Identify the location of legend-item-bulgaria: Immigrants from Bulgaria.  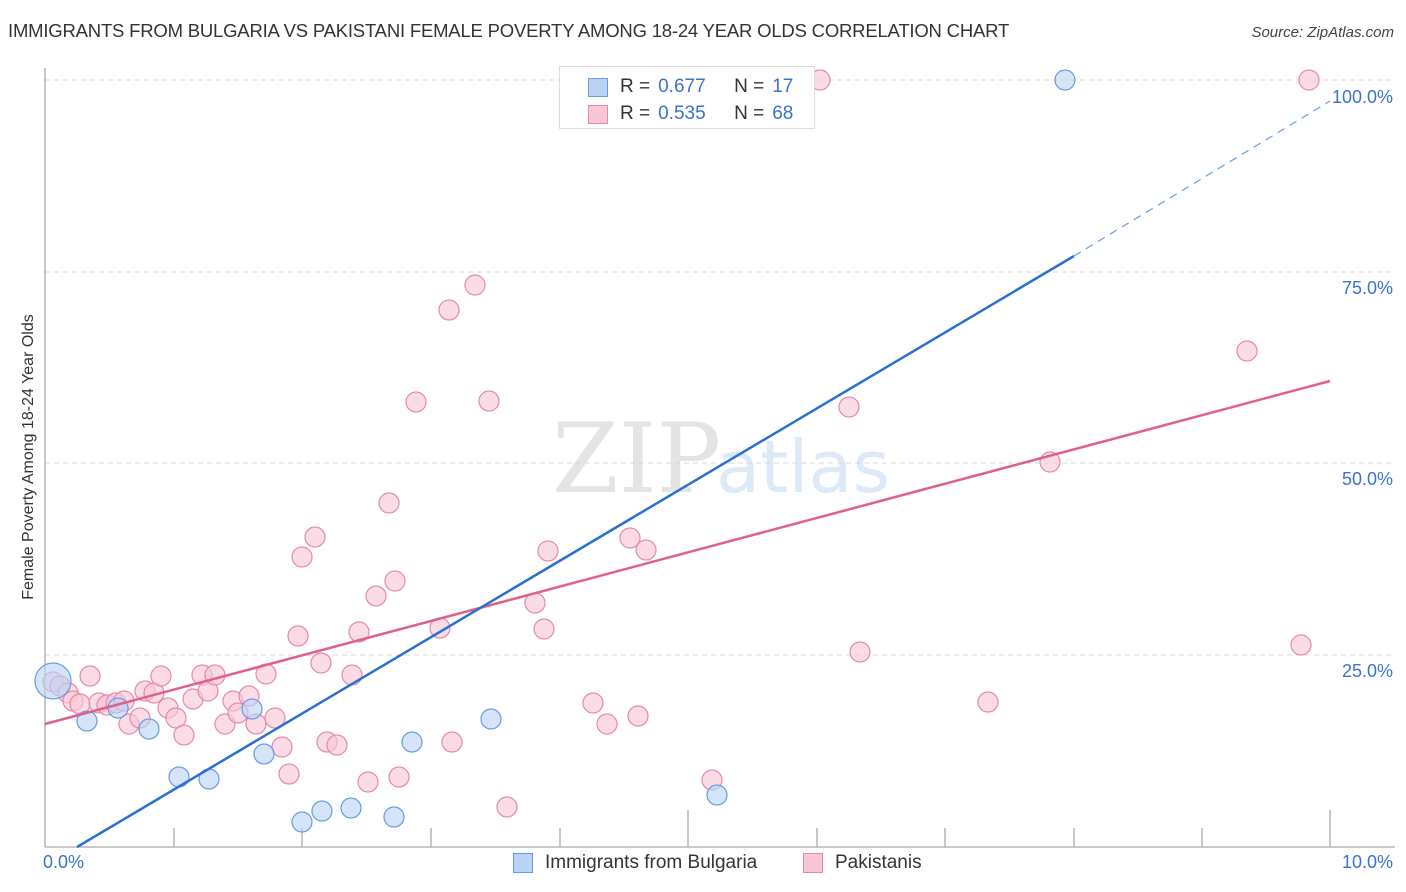
(635, 863).